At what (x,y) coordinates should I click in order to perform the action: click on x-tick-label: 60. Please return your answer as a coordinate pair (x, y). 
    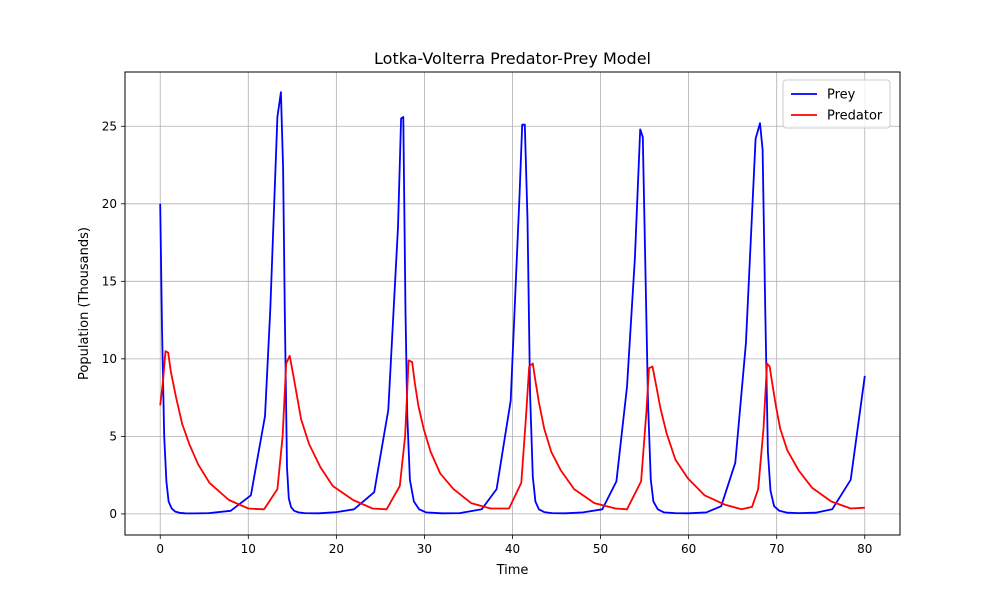
    Looking at the image, I should click on (688, 549).